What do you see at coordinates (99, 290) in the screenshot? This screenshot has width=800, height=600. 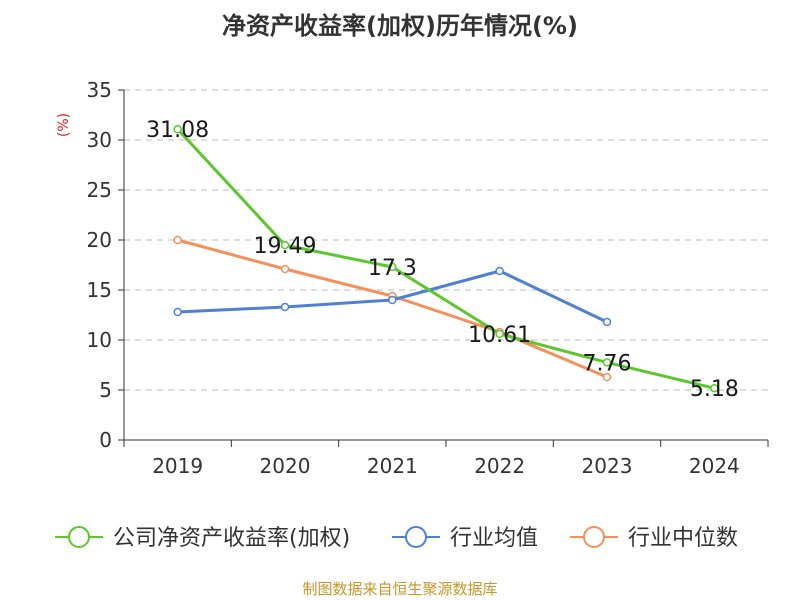 I see `y-tick-label: 15` at bounding box center [99, 290].